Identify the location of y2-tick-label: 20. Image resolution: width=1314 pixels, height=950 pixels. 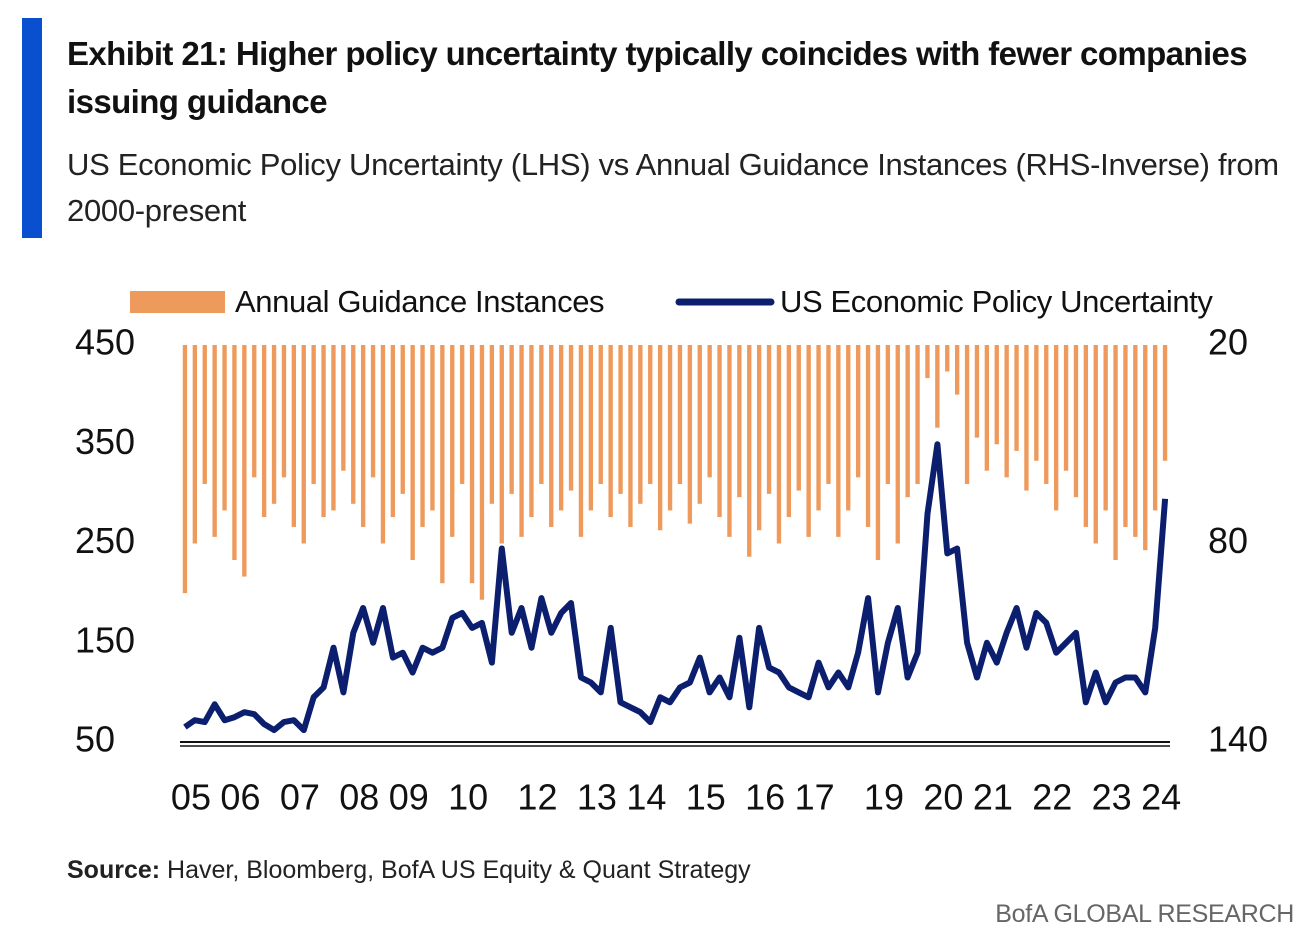
(1228, 342).